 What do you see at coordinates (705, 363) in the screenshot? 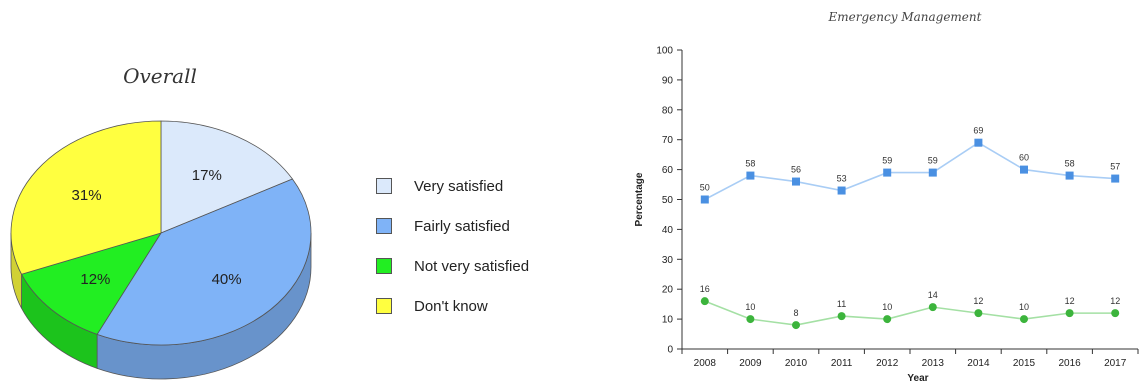
I see `x-tick-label: 2008` at bounding box center [705, 363].